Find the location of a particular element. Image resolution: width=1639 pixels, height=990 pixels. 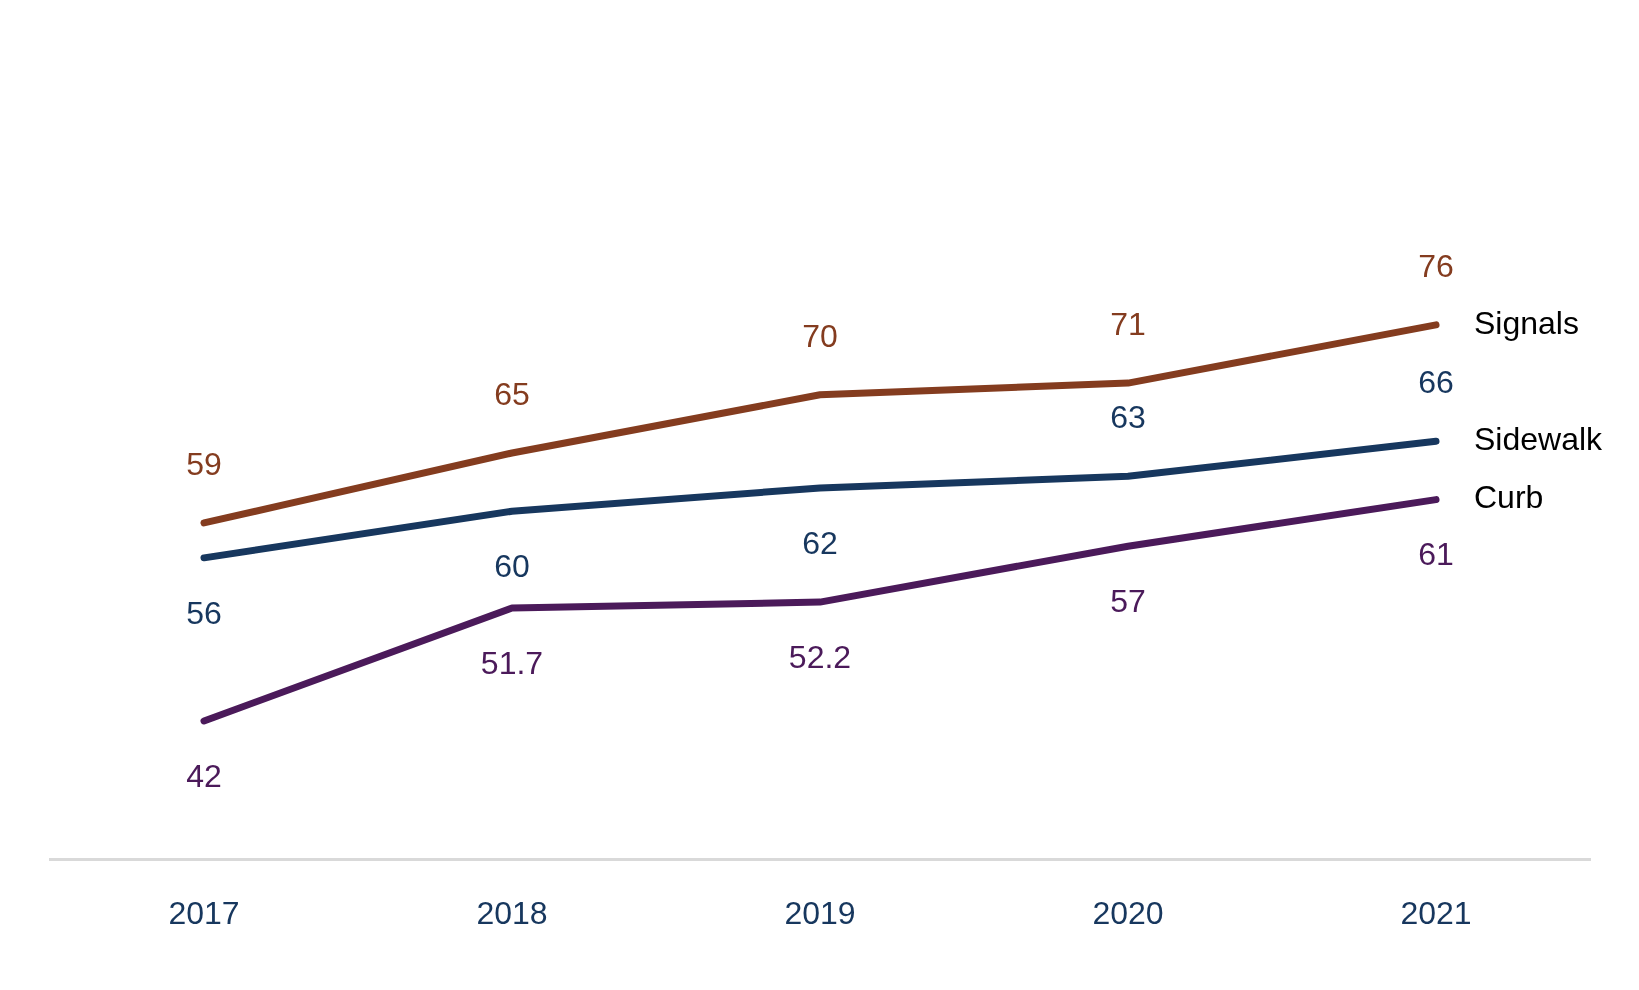

data-label: 57 is located at coordinates (1128, 601).